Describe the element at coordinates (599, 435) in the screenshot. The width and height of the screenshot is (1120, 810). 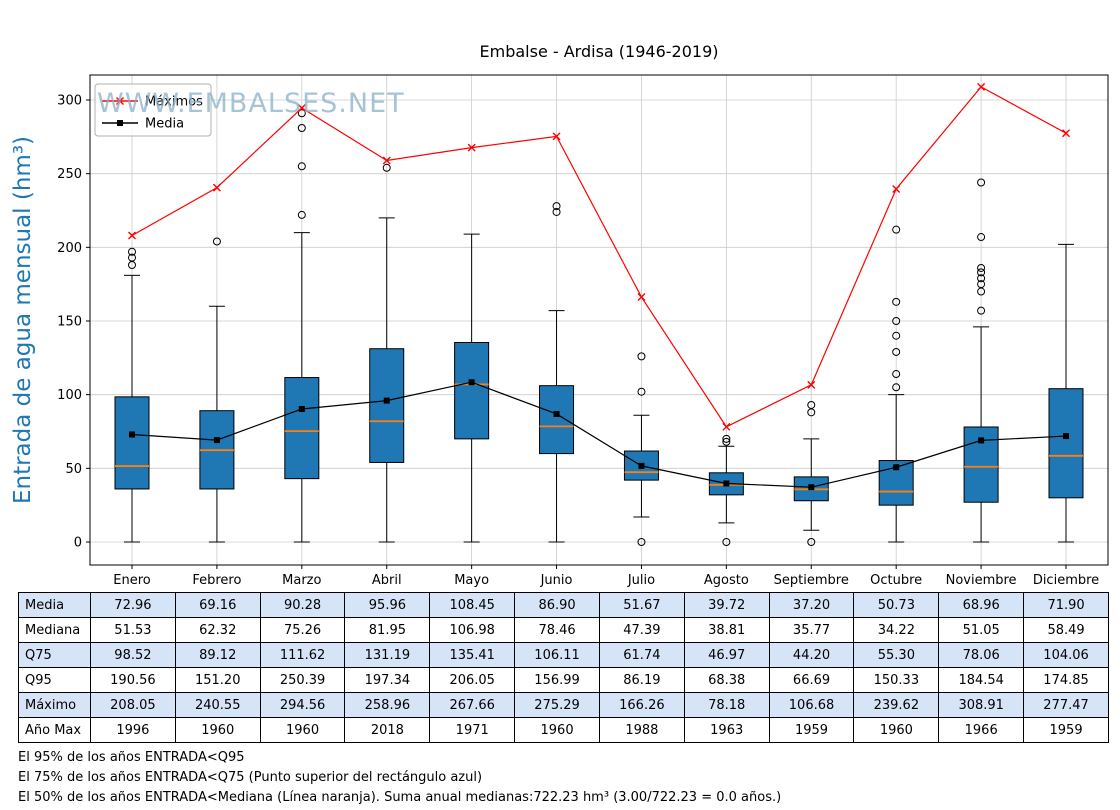
I see `series-media` at that location.